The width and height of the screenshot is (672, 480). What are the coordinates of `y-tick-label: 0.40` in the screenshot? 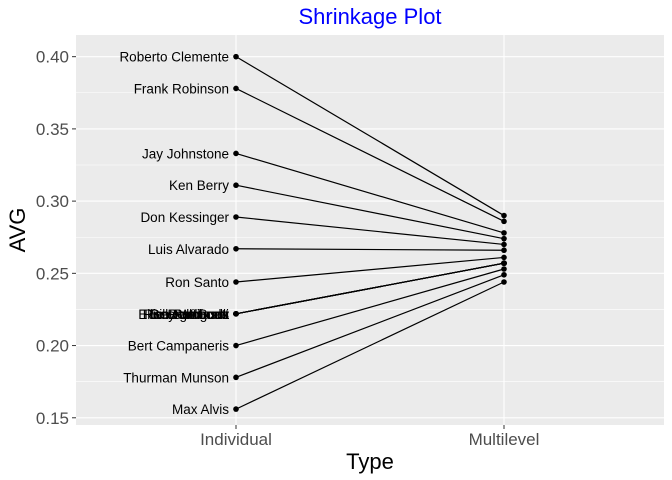 It's located at (52, 57).